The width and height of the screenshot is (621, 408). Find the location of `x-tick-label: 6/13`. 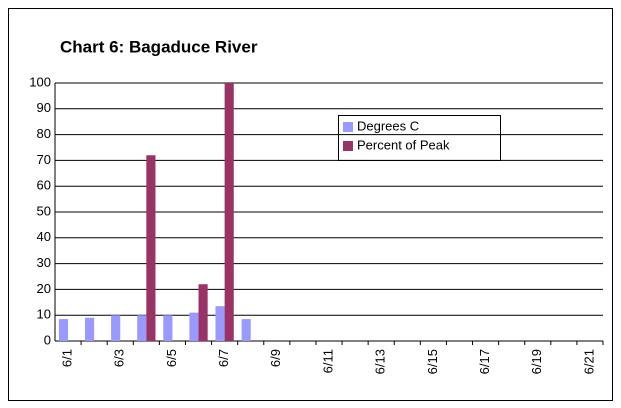

x-tick-label: 6/13 is located at coordinates (380, 361).